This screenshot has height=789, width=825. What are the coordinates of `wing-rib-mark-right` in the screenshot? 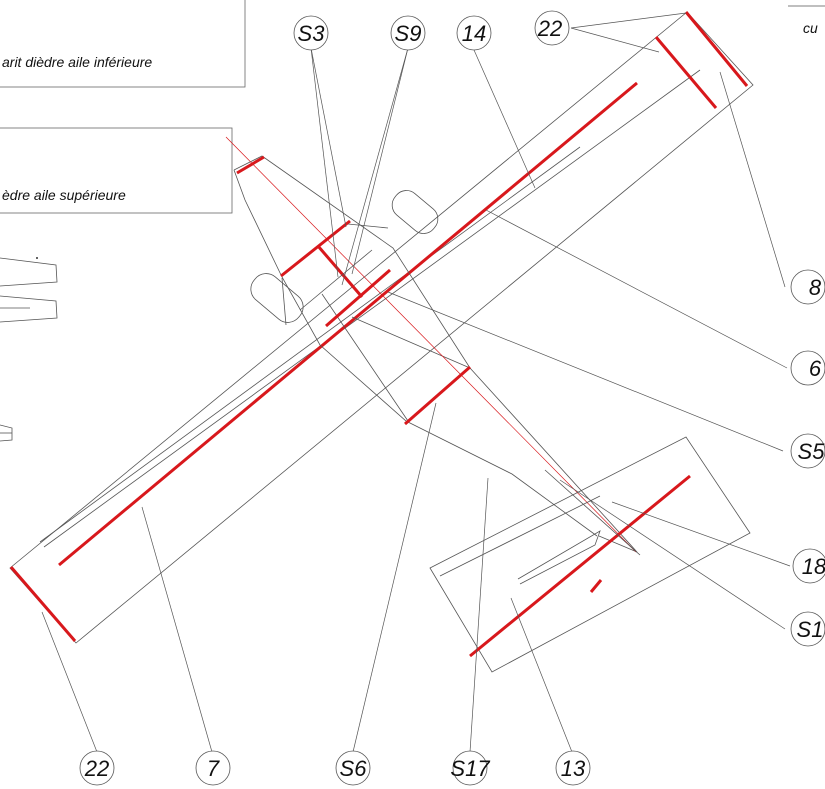 It's located at (686, 72).